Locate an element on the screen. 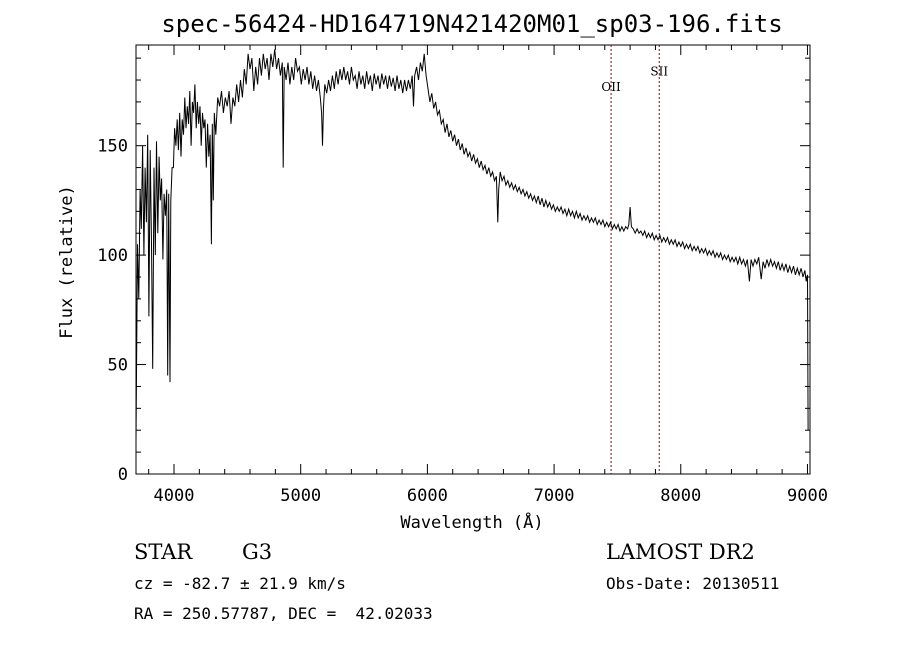 This screenshot has width=900, height=649. y-tick-label: 50 is located at coordinates (118, 366).